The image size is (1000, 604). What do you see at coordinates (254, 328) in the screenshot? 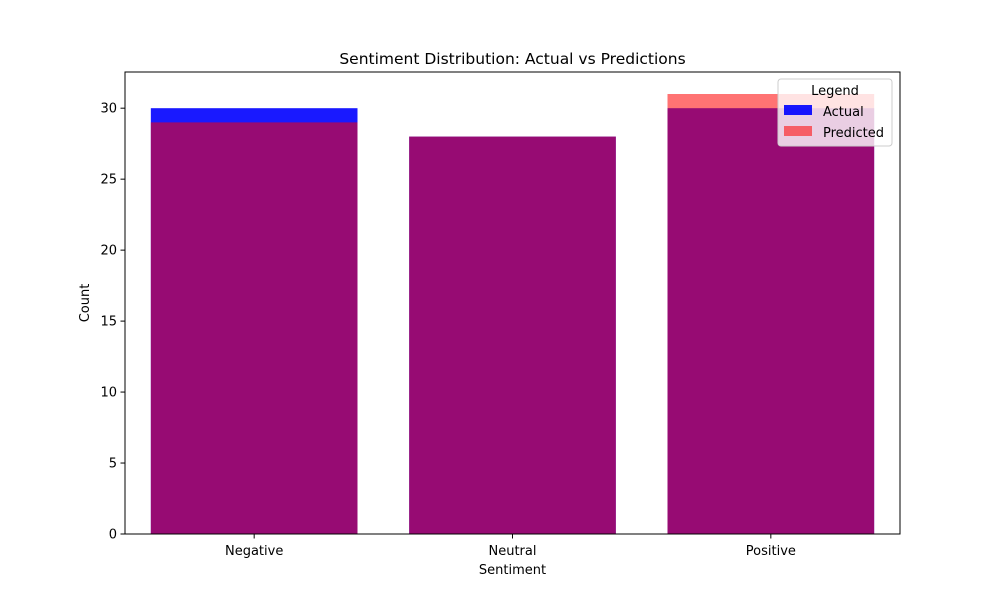
I see `bar-predicted-negative` at bounding box center [254, 328].